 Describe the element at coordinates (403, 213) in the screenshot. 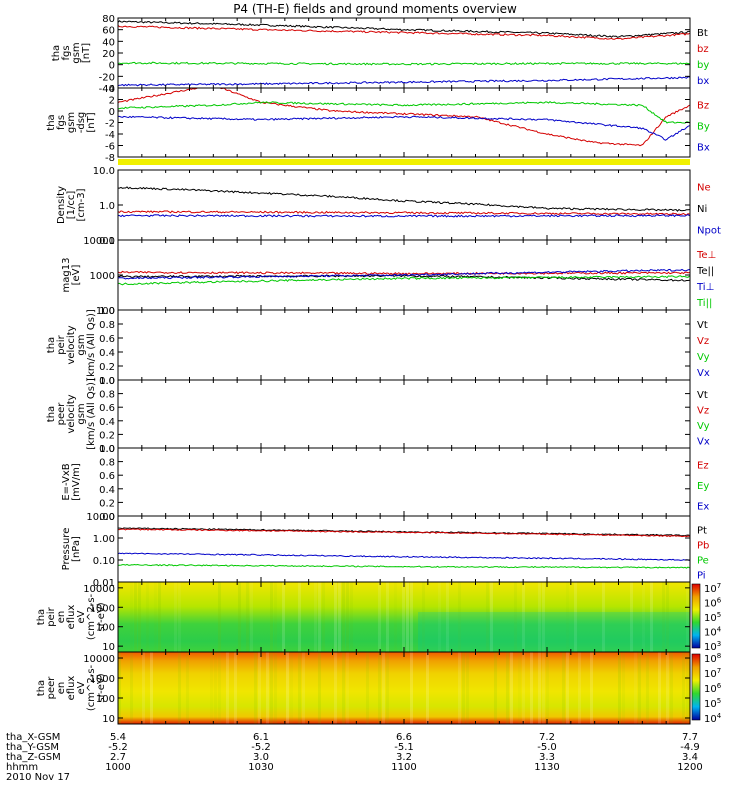

I see `series-line-Ne` at that location.